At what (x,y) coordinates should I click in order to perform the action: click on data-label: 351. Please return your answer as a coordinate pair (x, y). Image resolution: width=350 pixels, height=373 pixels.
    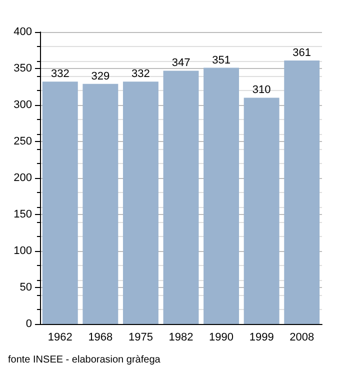
    Looking at the image, I should click on (221, 60).